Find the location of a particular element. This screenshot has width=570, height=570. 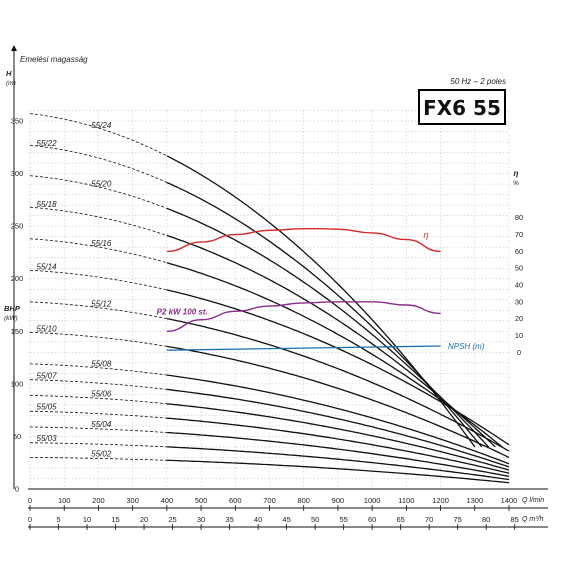

x-tick-label-lmin: 100 is located at coordinates (64, 500).